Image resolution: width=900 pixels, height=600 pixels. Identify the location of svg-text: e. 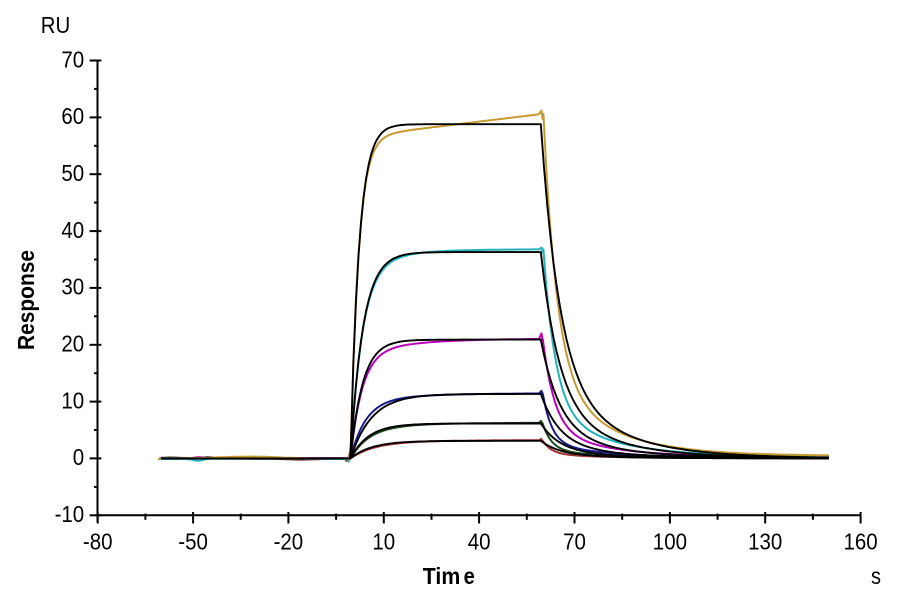
(469, 576).